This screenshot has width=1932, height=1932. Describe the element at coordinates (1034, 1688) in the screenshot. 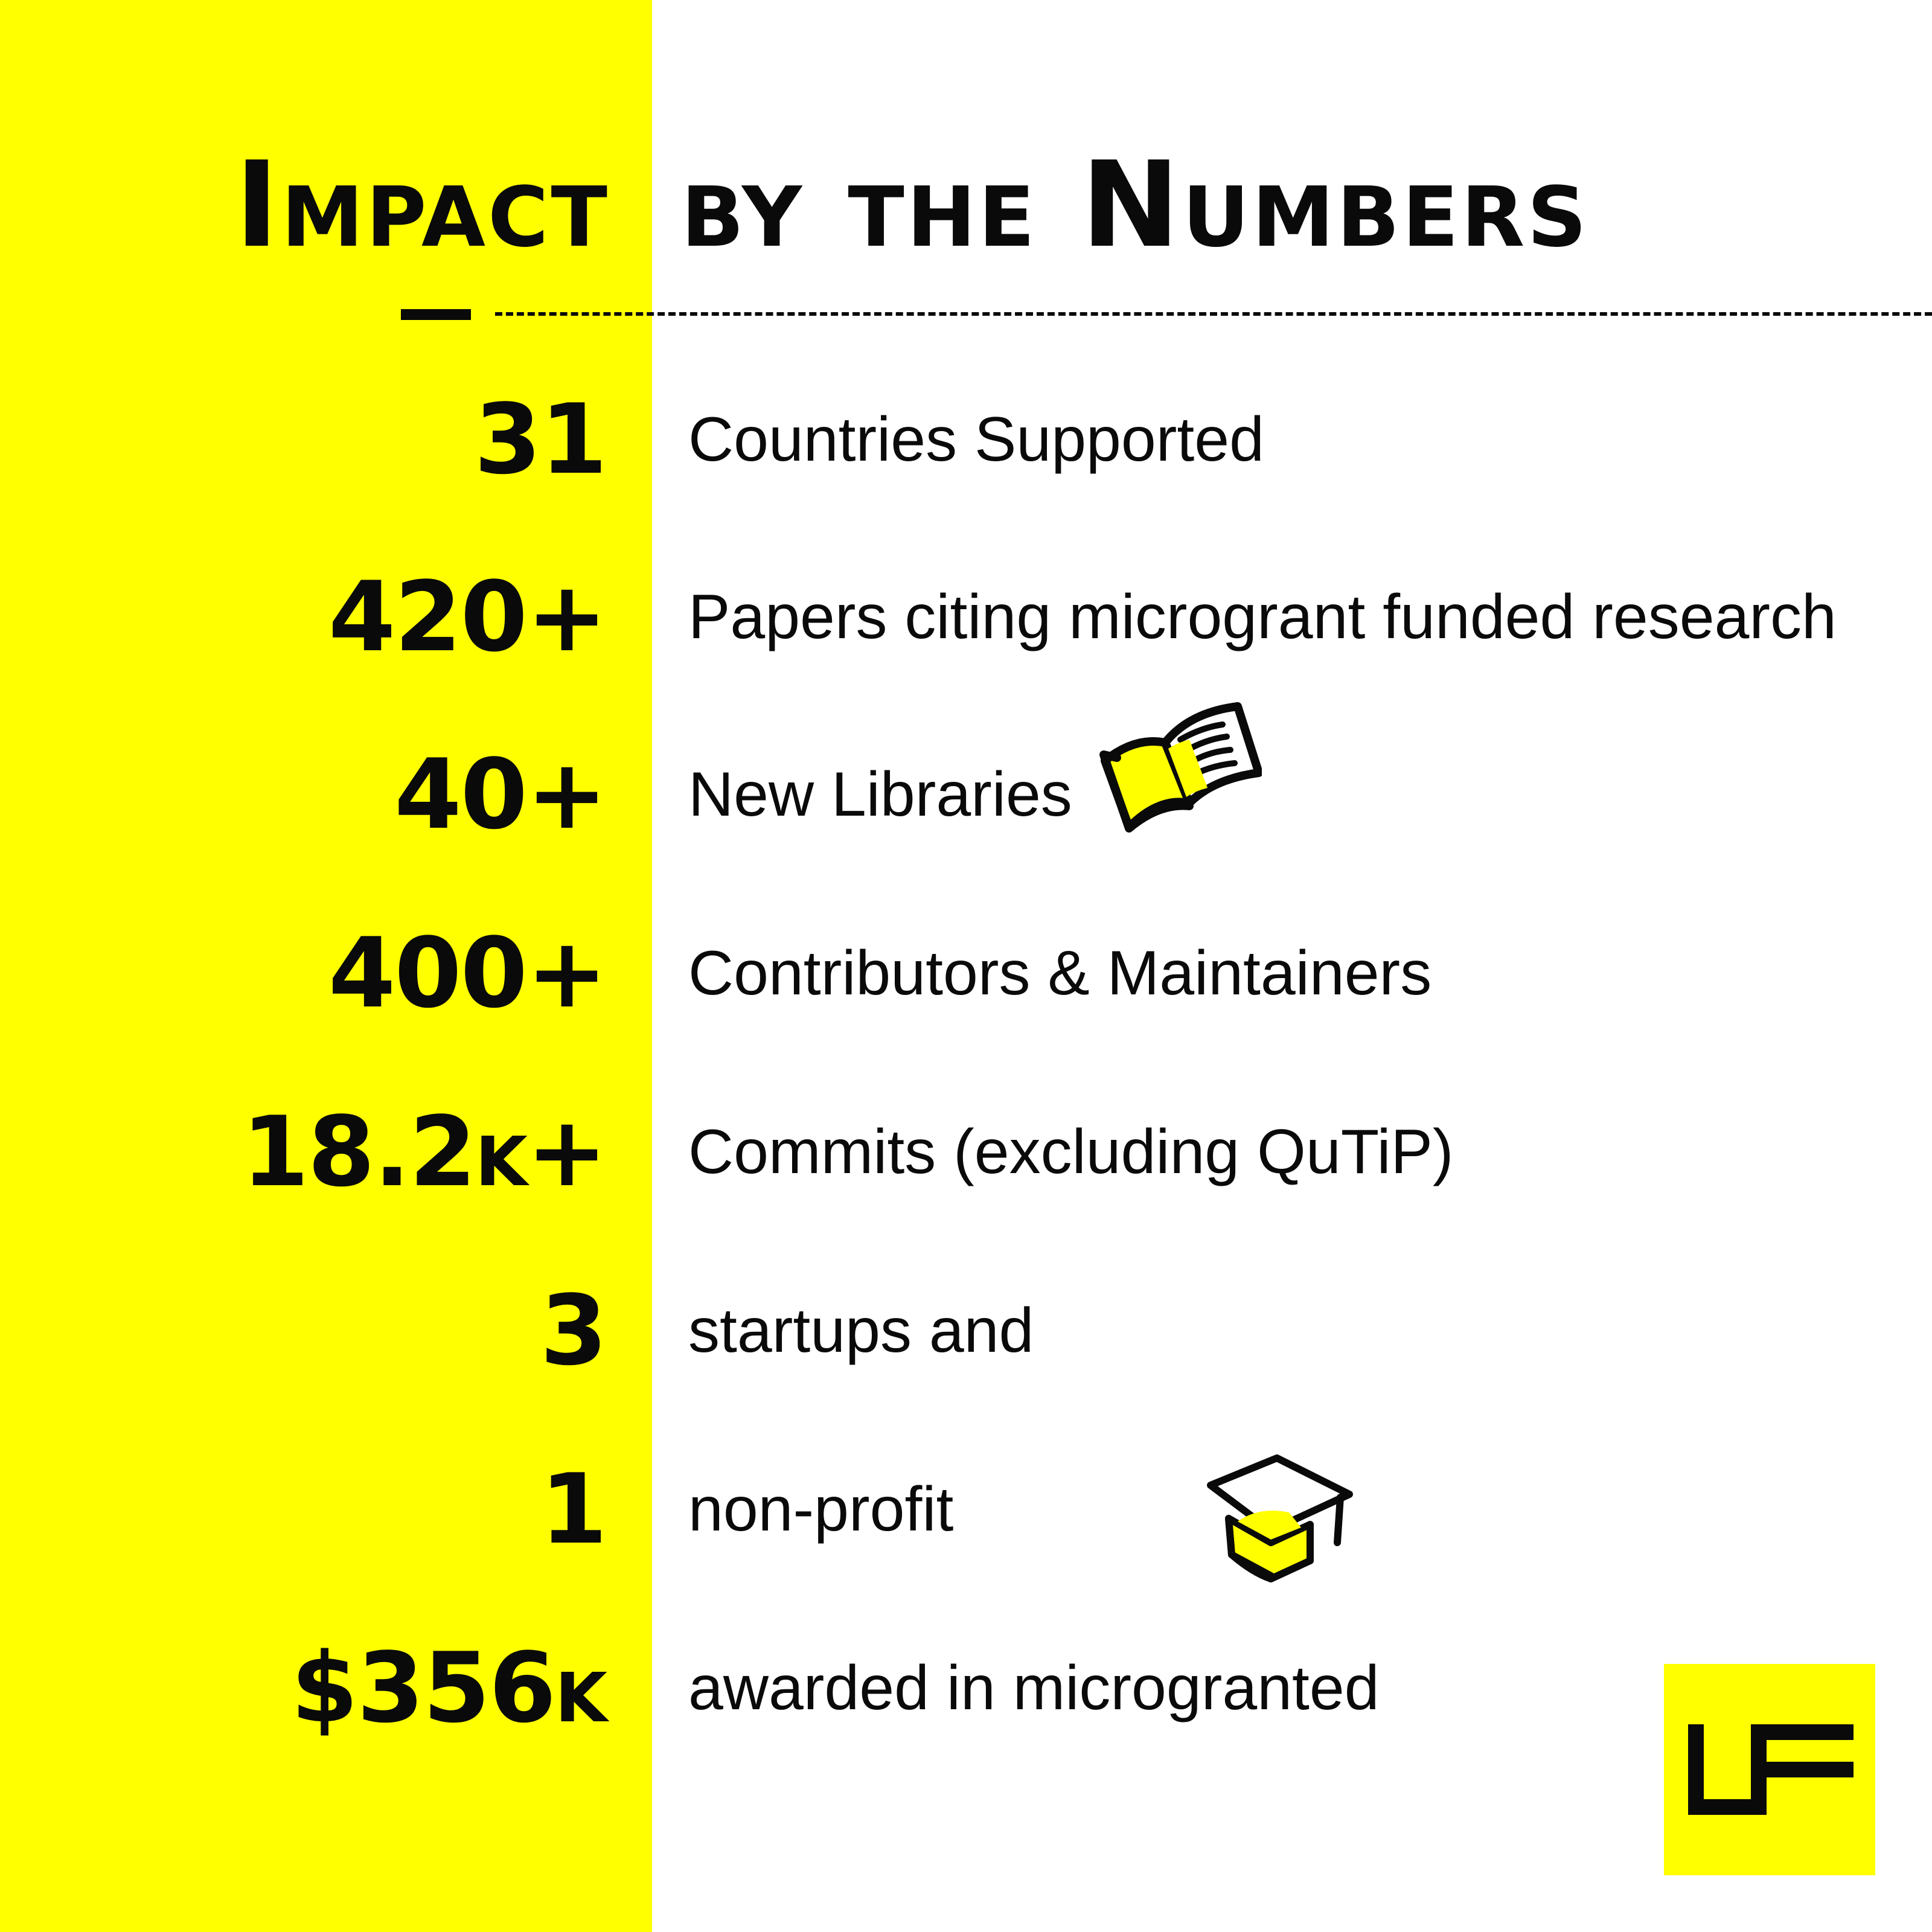

I see `stat-label: awarded in microgranted` at that location.